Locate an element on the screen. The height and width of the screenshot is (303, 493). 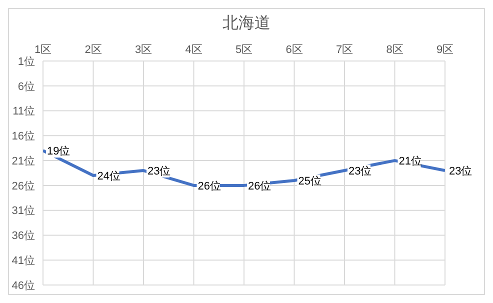
x-tick-label: 4区 is located at coordinates (193, 50).